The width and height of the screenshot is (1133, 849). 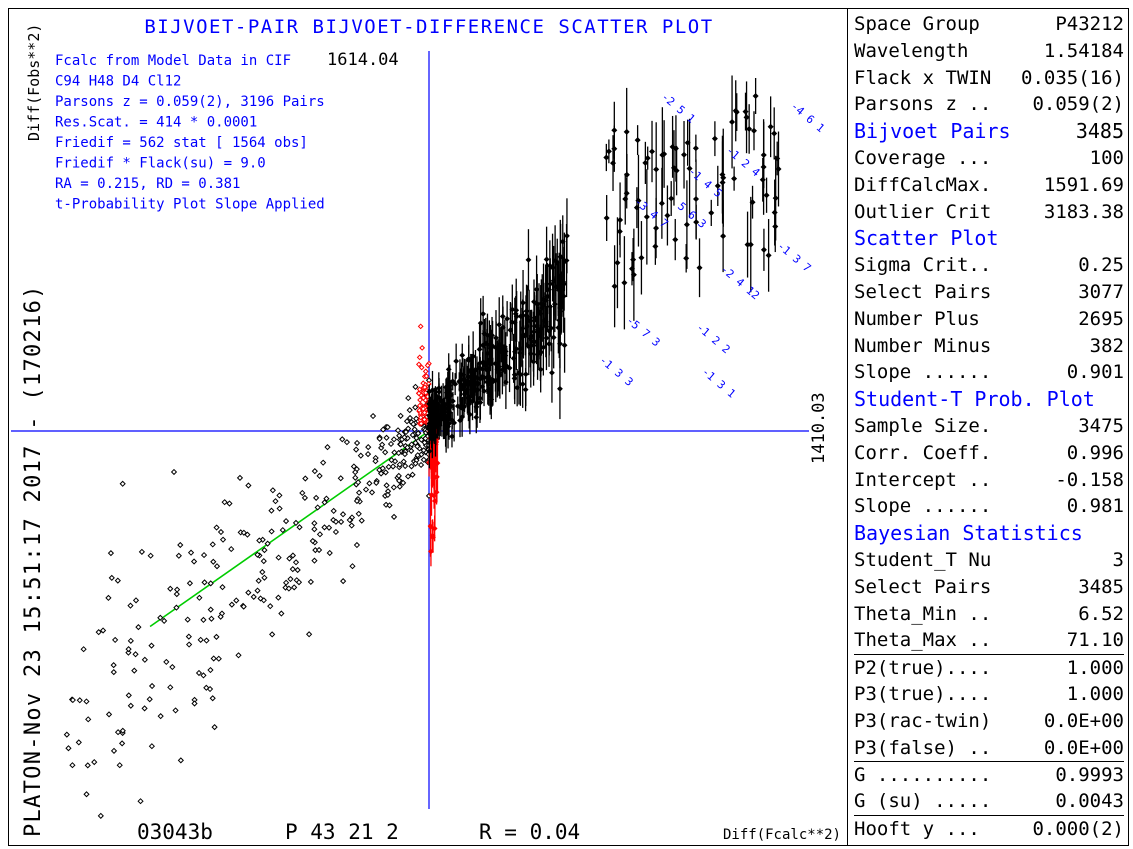 I want to click on panel-label: Bijvoet Pairs, so click(x=932, y=131).